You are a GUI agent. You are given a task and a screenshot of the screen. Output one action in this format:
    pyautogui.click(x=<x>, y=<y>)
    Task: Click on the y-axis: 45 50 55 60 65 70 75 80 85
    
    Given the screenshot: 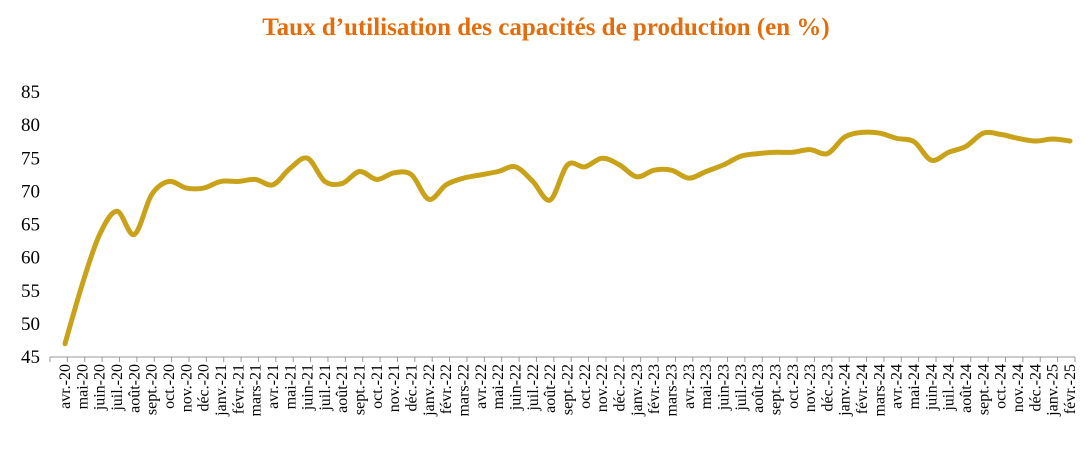 What is the action you would take?
    pyautogui.click(x=30, y=225)
    